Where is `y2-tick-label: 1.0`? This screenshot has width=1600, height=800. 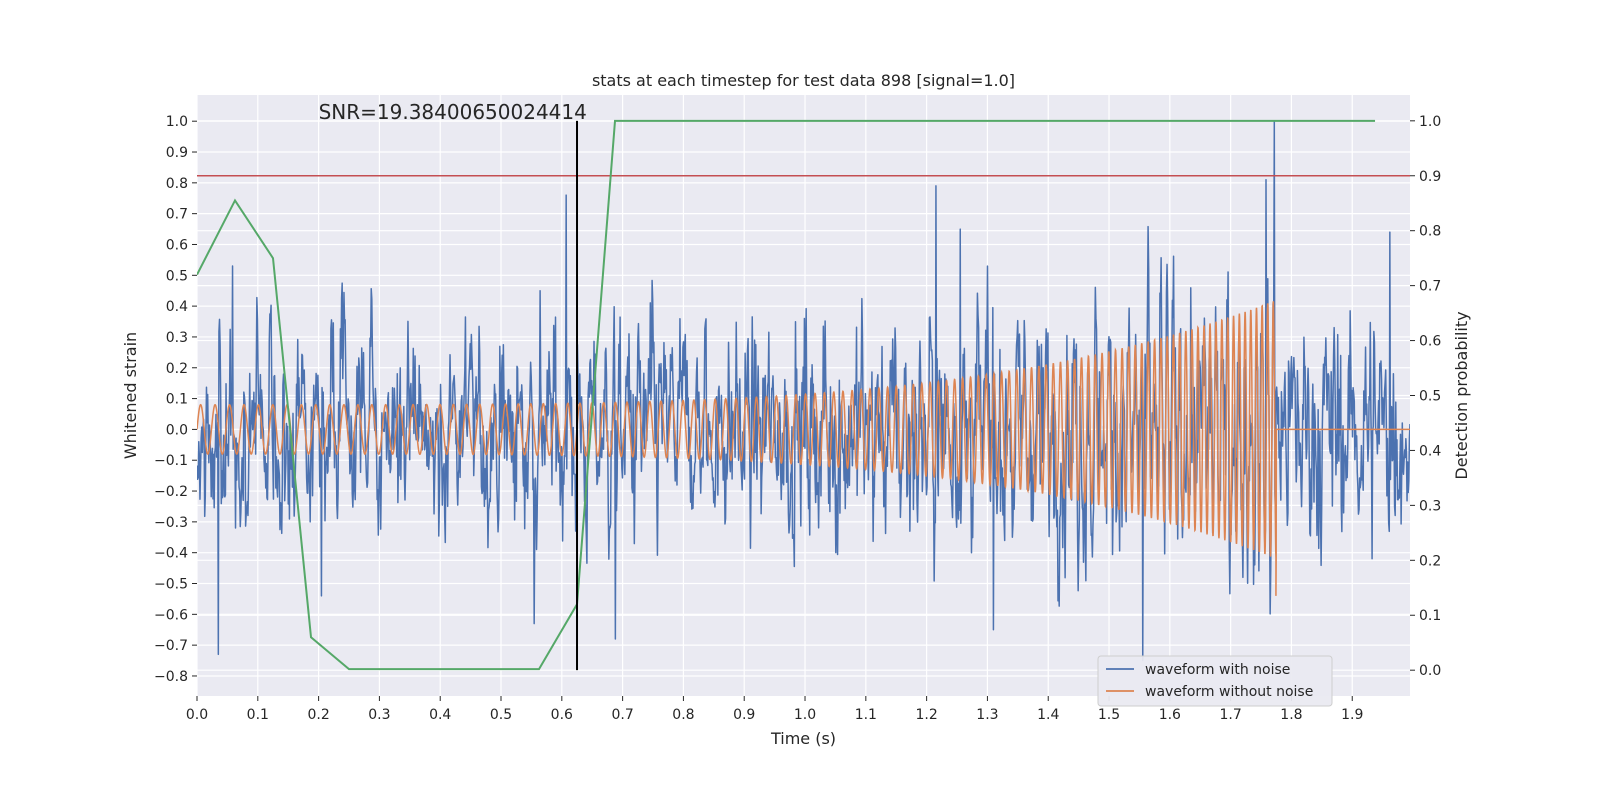 y2-tick-label: 1.0 is located at coordinates (1430, 122).